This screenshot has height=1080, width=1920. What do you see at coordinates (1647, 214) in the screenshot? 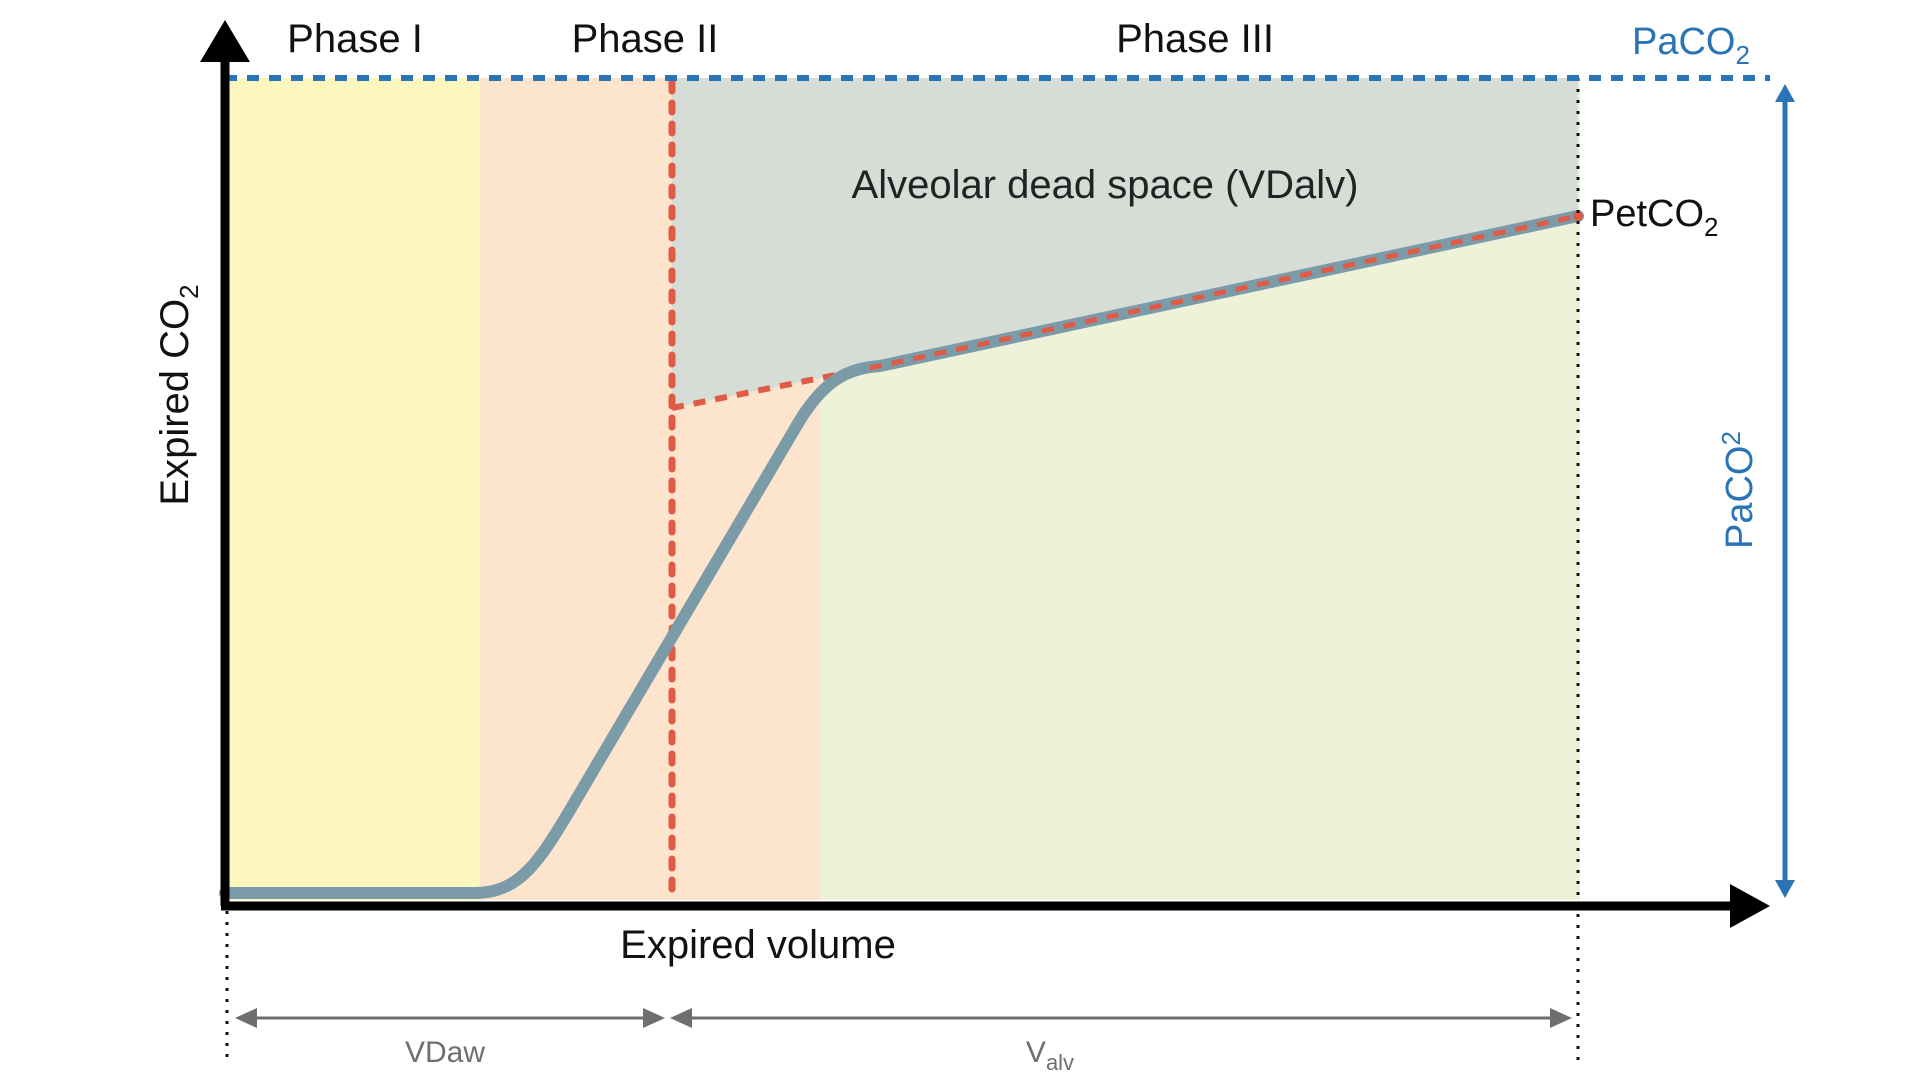
I see `petco2-label-main: PetCO` at bounding box center [1647, 214].